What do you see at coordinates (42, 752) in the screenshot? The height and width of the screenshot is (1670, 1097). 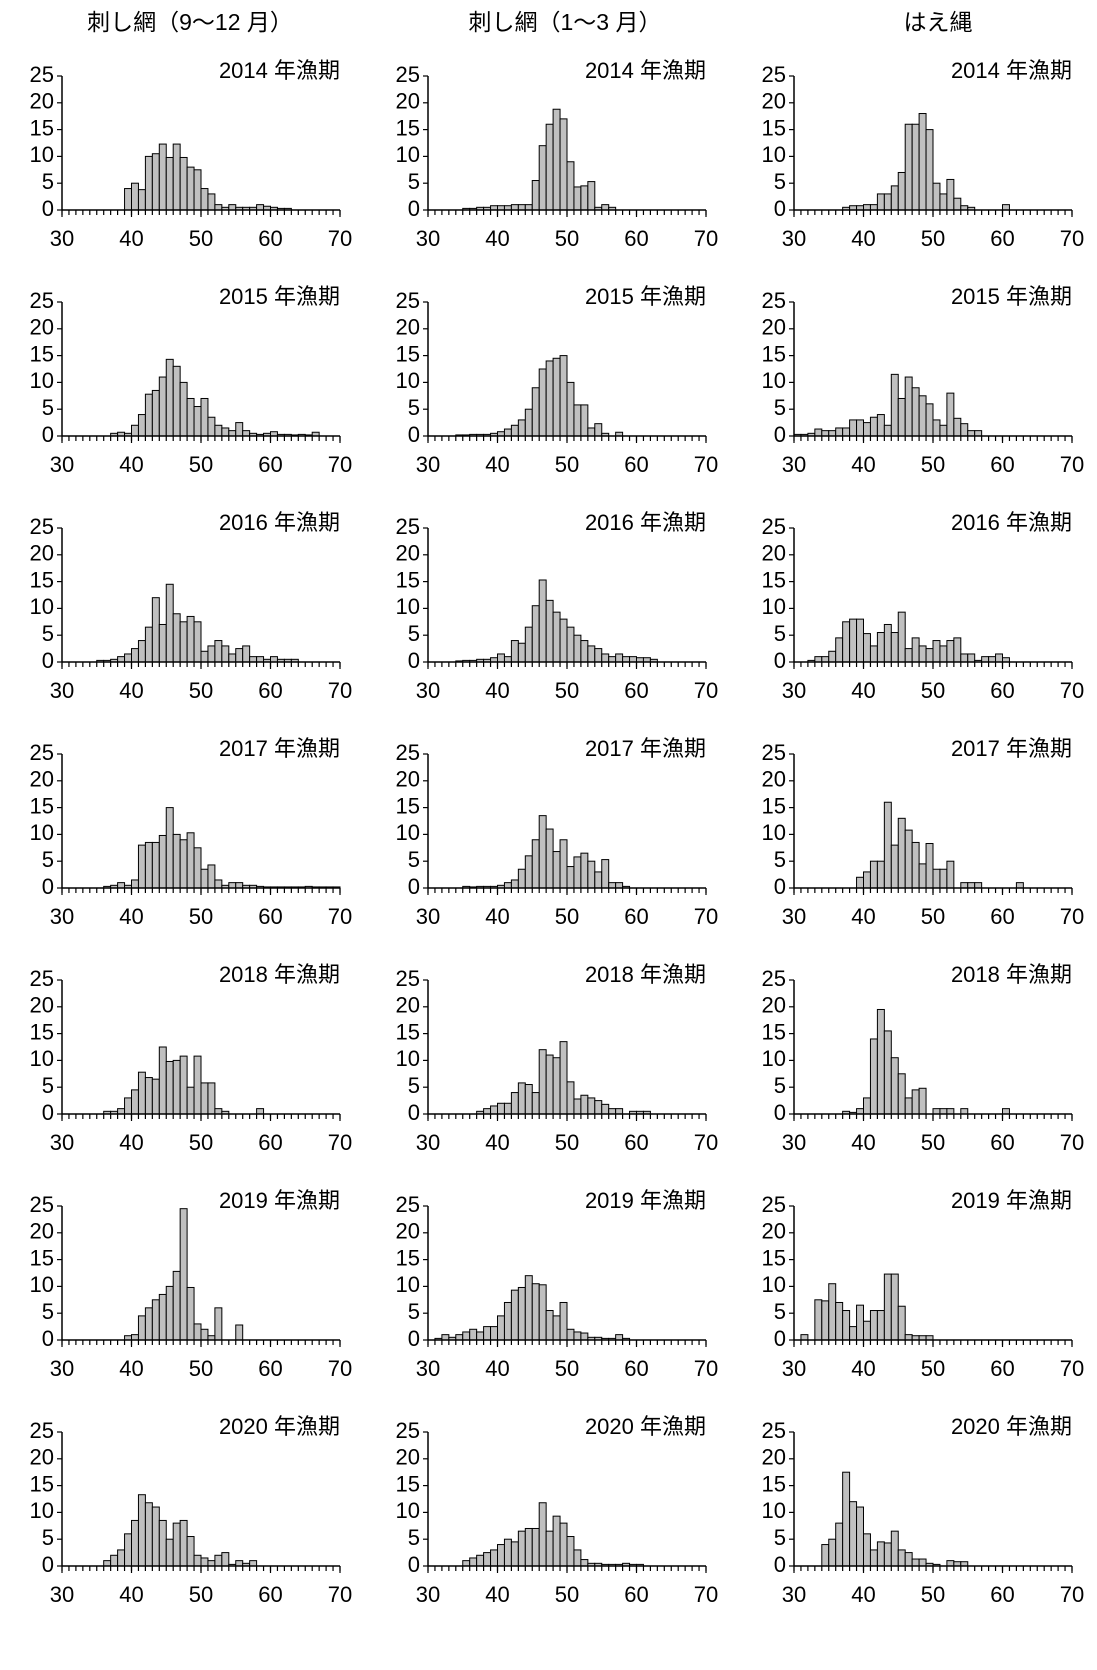 I see `y-tick-label: 25` at bounding box center [42, 752].